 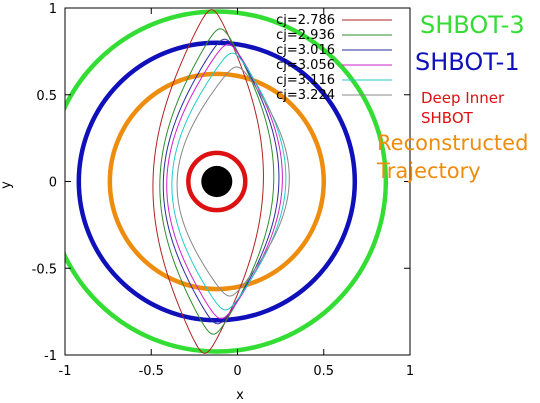 What do you see at coordinates (53, 183) in the screenshot?
I see `y-tick-label: 0` at bounding box center [53, 183].